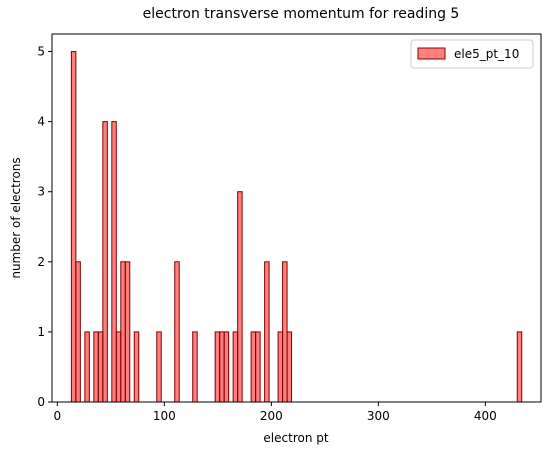  What do you see at coordinates (41, 262) in the screenshot?
I see `y-tick-label: 2` at bounding box center [41, 262].